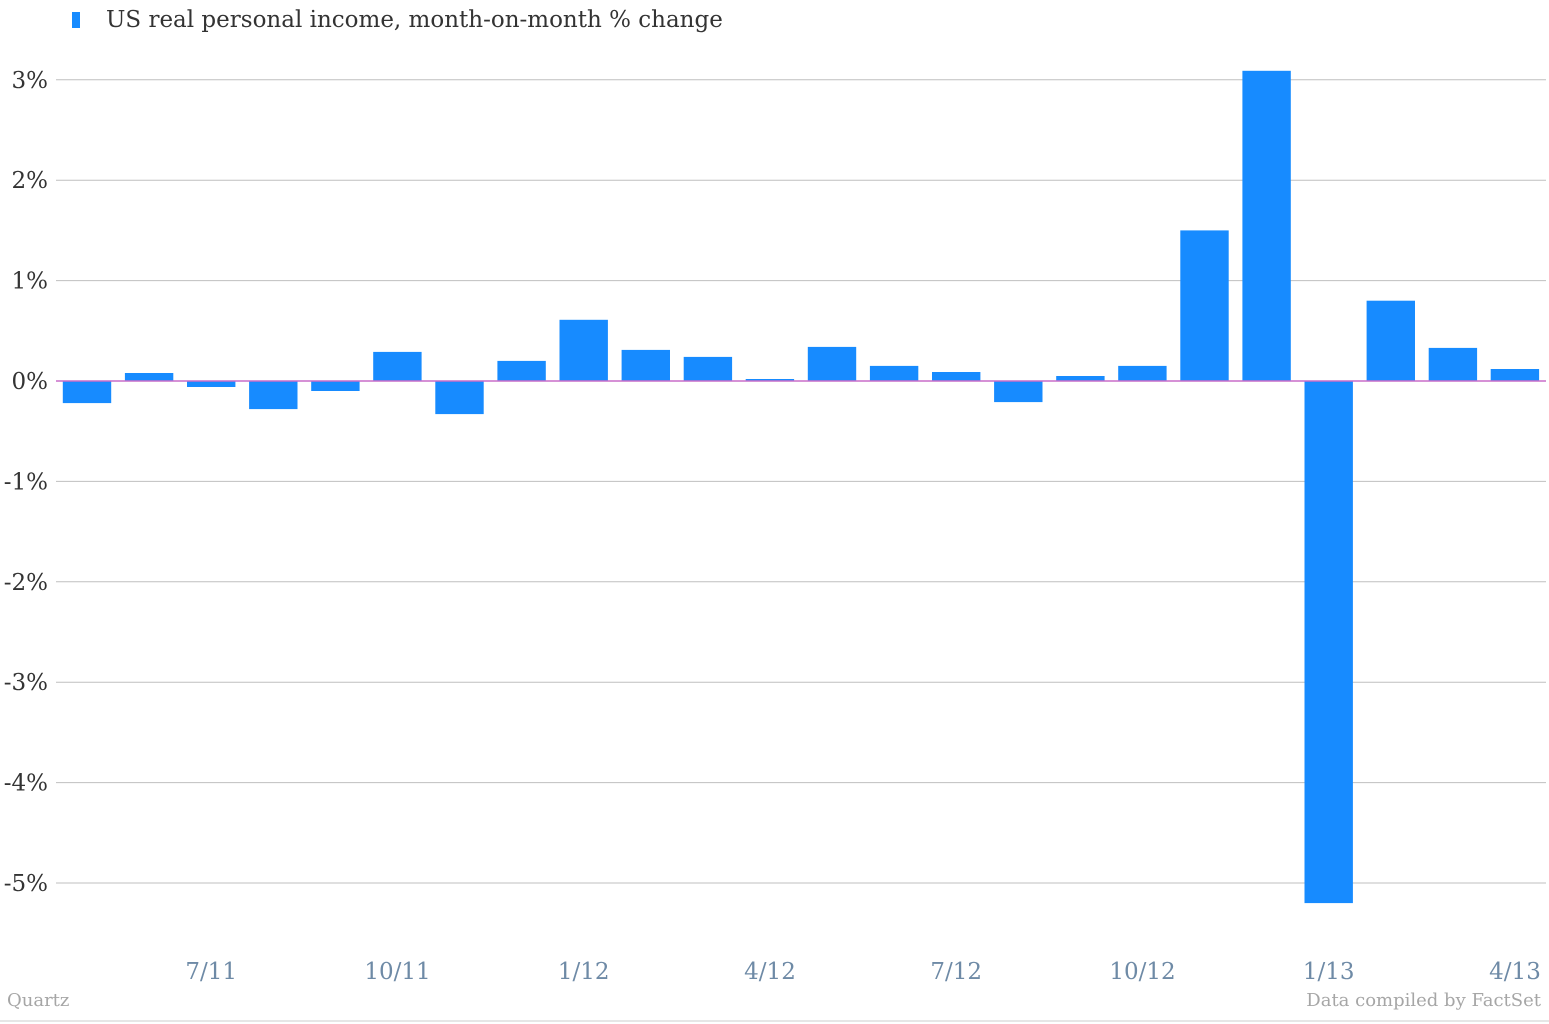  What do you see at coordinates (770, 972) in the screenshot?
I see `x-tick-label: 4/12` at bounding box center [770, 972].